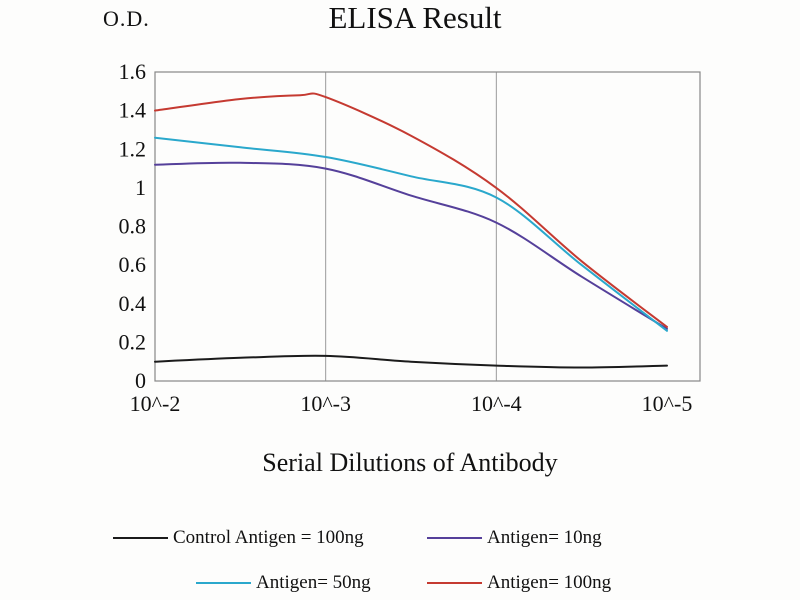  What do you see at coordinates (133, 303) in the screenshot?
I see `y-tick-label: 0.4` at bounding box center [133, 303].